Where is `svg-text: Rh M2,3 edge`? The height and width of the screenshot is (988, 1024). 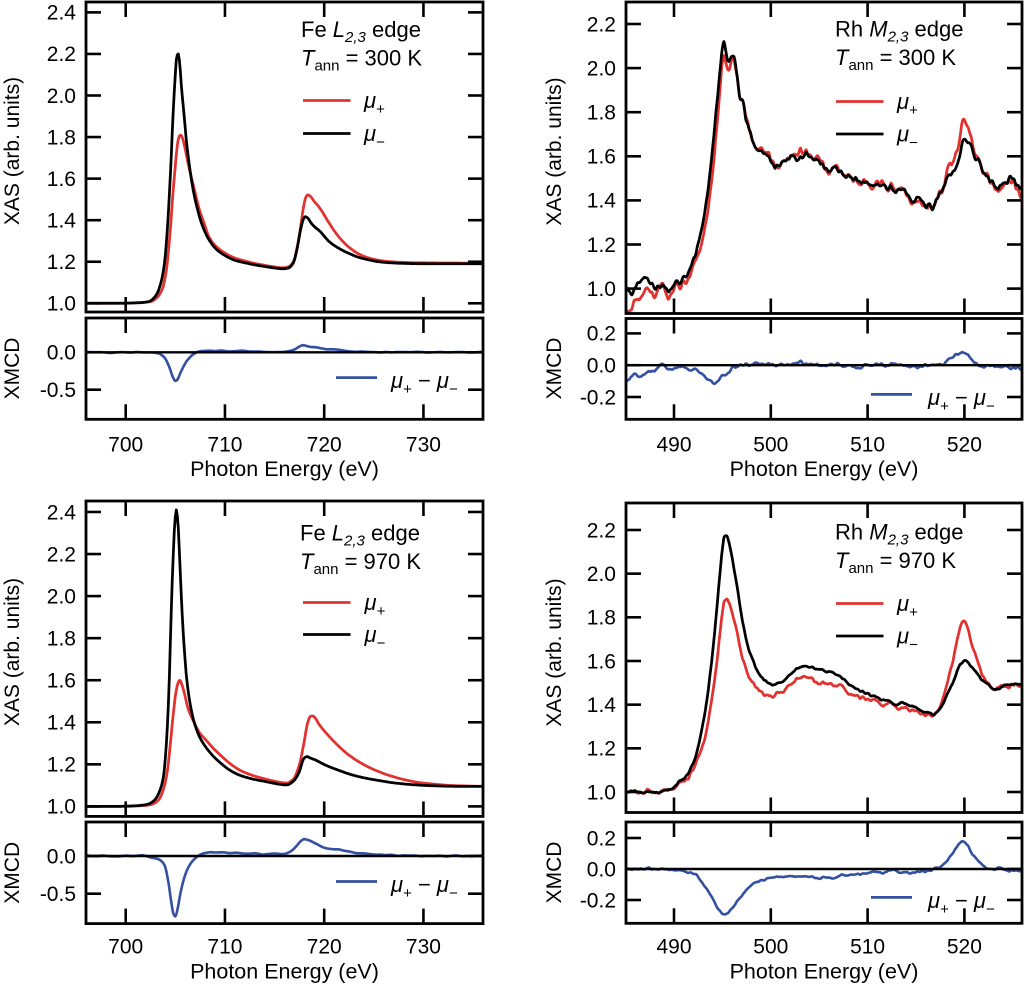
svg-text: Rh M2,3 edge is located at coordinates (899, 31).